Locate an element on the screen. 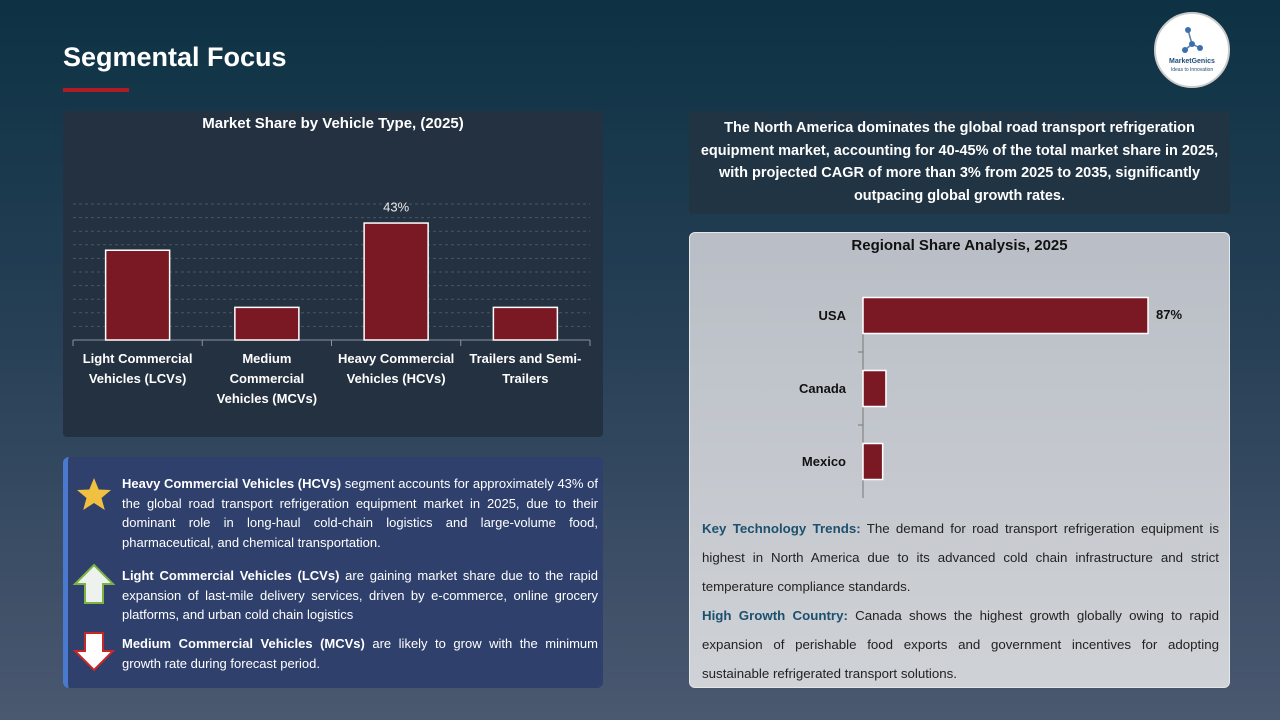  icons is located at coordinates (94, 575).